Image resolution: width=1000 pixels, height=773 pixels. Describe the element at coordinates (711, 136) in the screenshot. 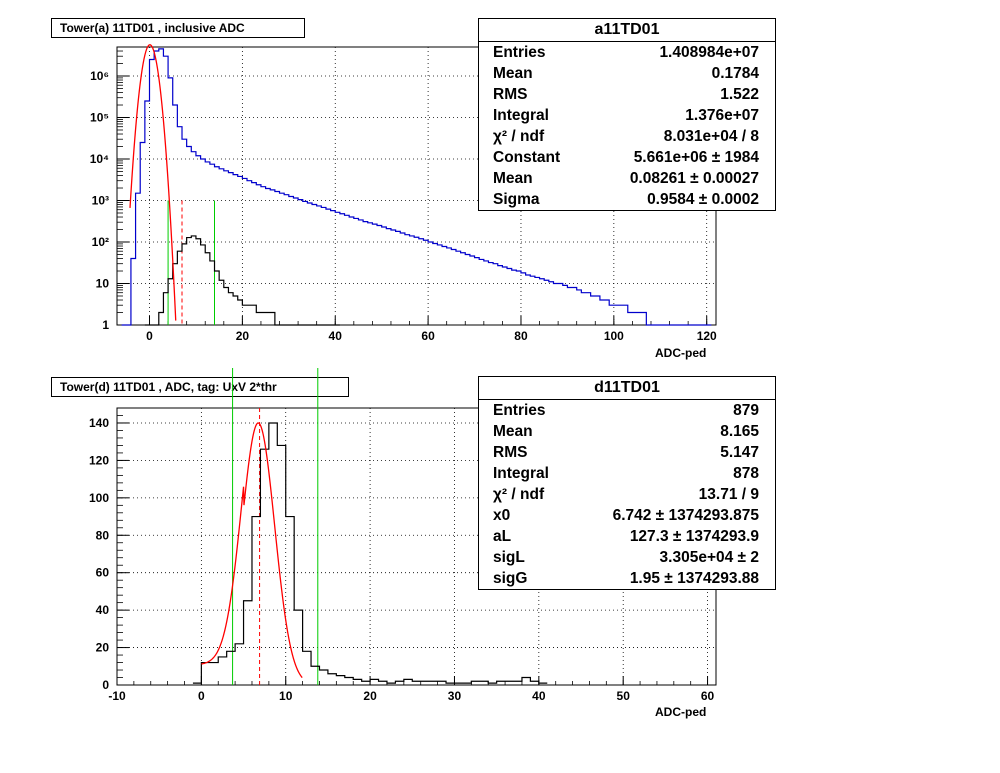

I see `stats-value: 8.031e+04 / 8` at that location.